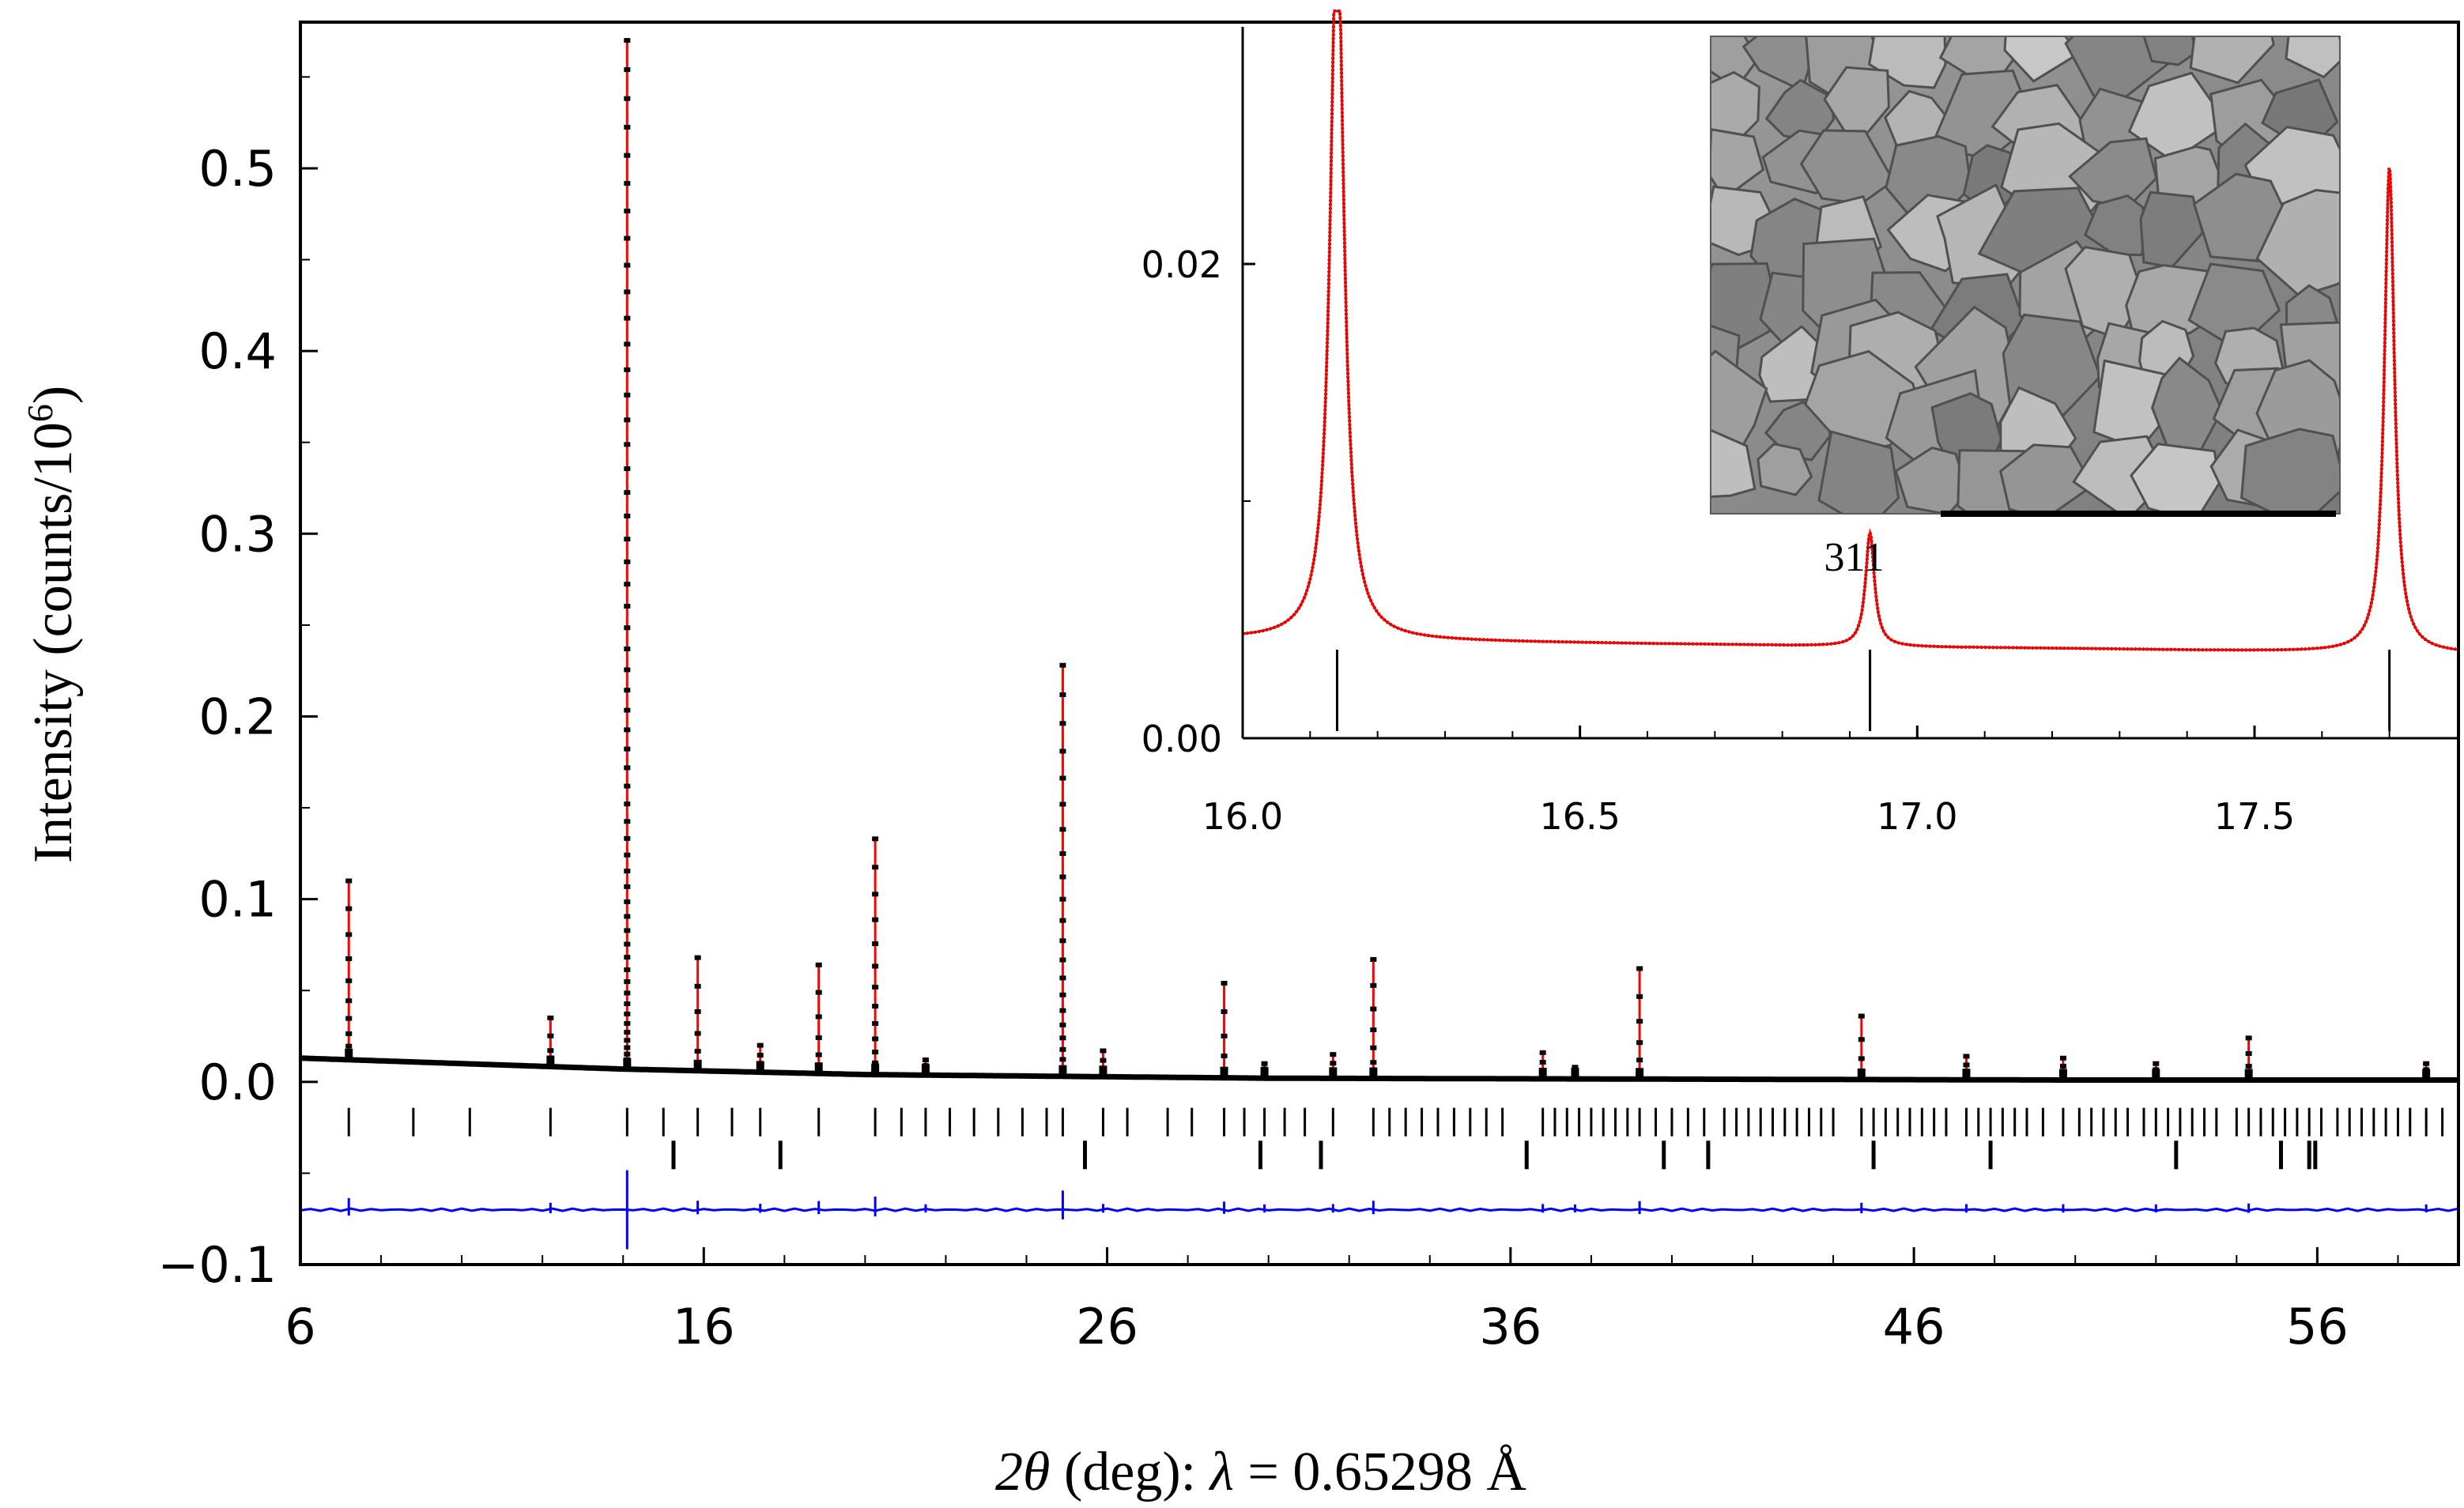  What do you see at coordinates (1222, 1472) in the screenshot?
I see `x-axis-label-lambda: λ` at bounding box center [1222, 1472].